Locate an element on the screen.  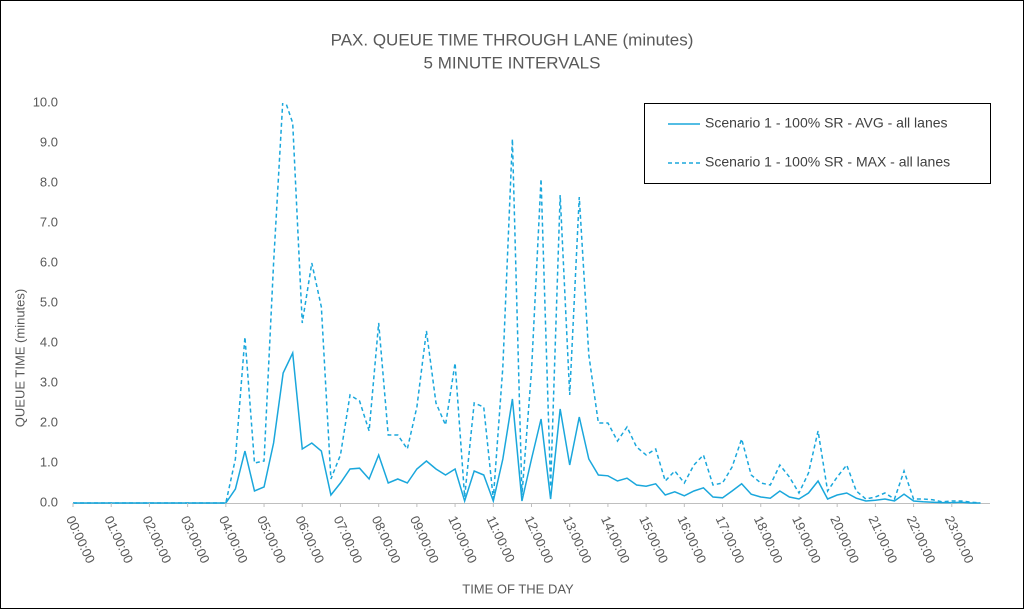
y-tick-label: 4.0 is located at coordinates (49, 341).